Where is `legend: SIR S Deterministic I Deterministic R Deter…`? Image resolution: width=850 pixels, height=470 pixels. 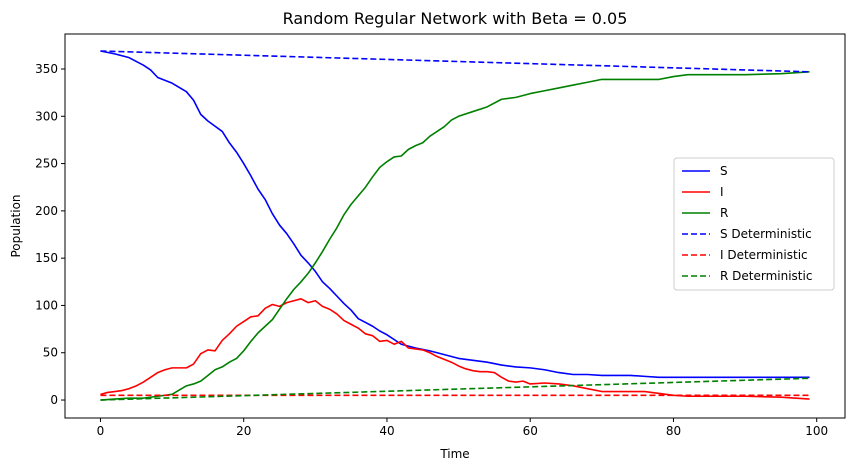 legend: SIR S Deterministic I Deterministic R Deter… is located at coordinates (754, 224).